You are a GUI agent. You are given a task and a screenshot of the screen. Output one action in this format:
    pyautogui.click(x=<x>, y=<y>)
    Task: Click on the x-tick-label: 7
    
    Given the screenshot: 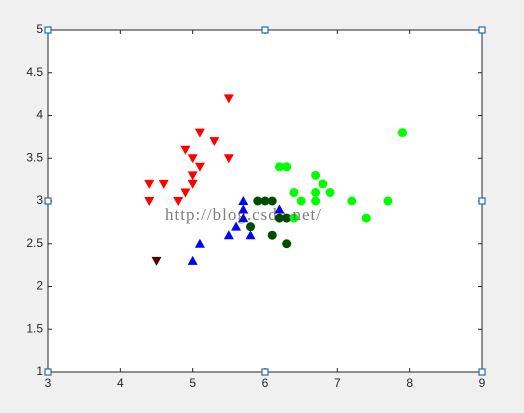 What is the action you would take?
    pyautogui.click(x=337, y=383)
    